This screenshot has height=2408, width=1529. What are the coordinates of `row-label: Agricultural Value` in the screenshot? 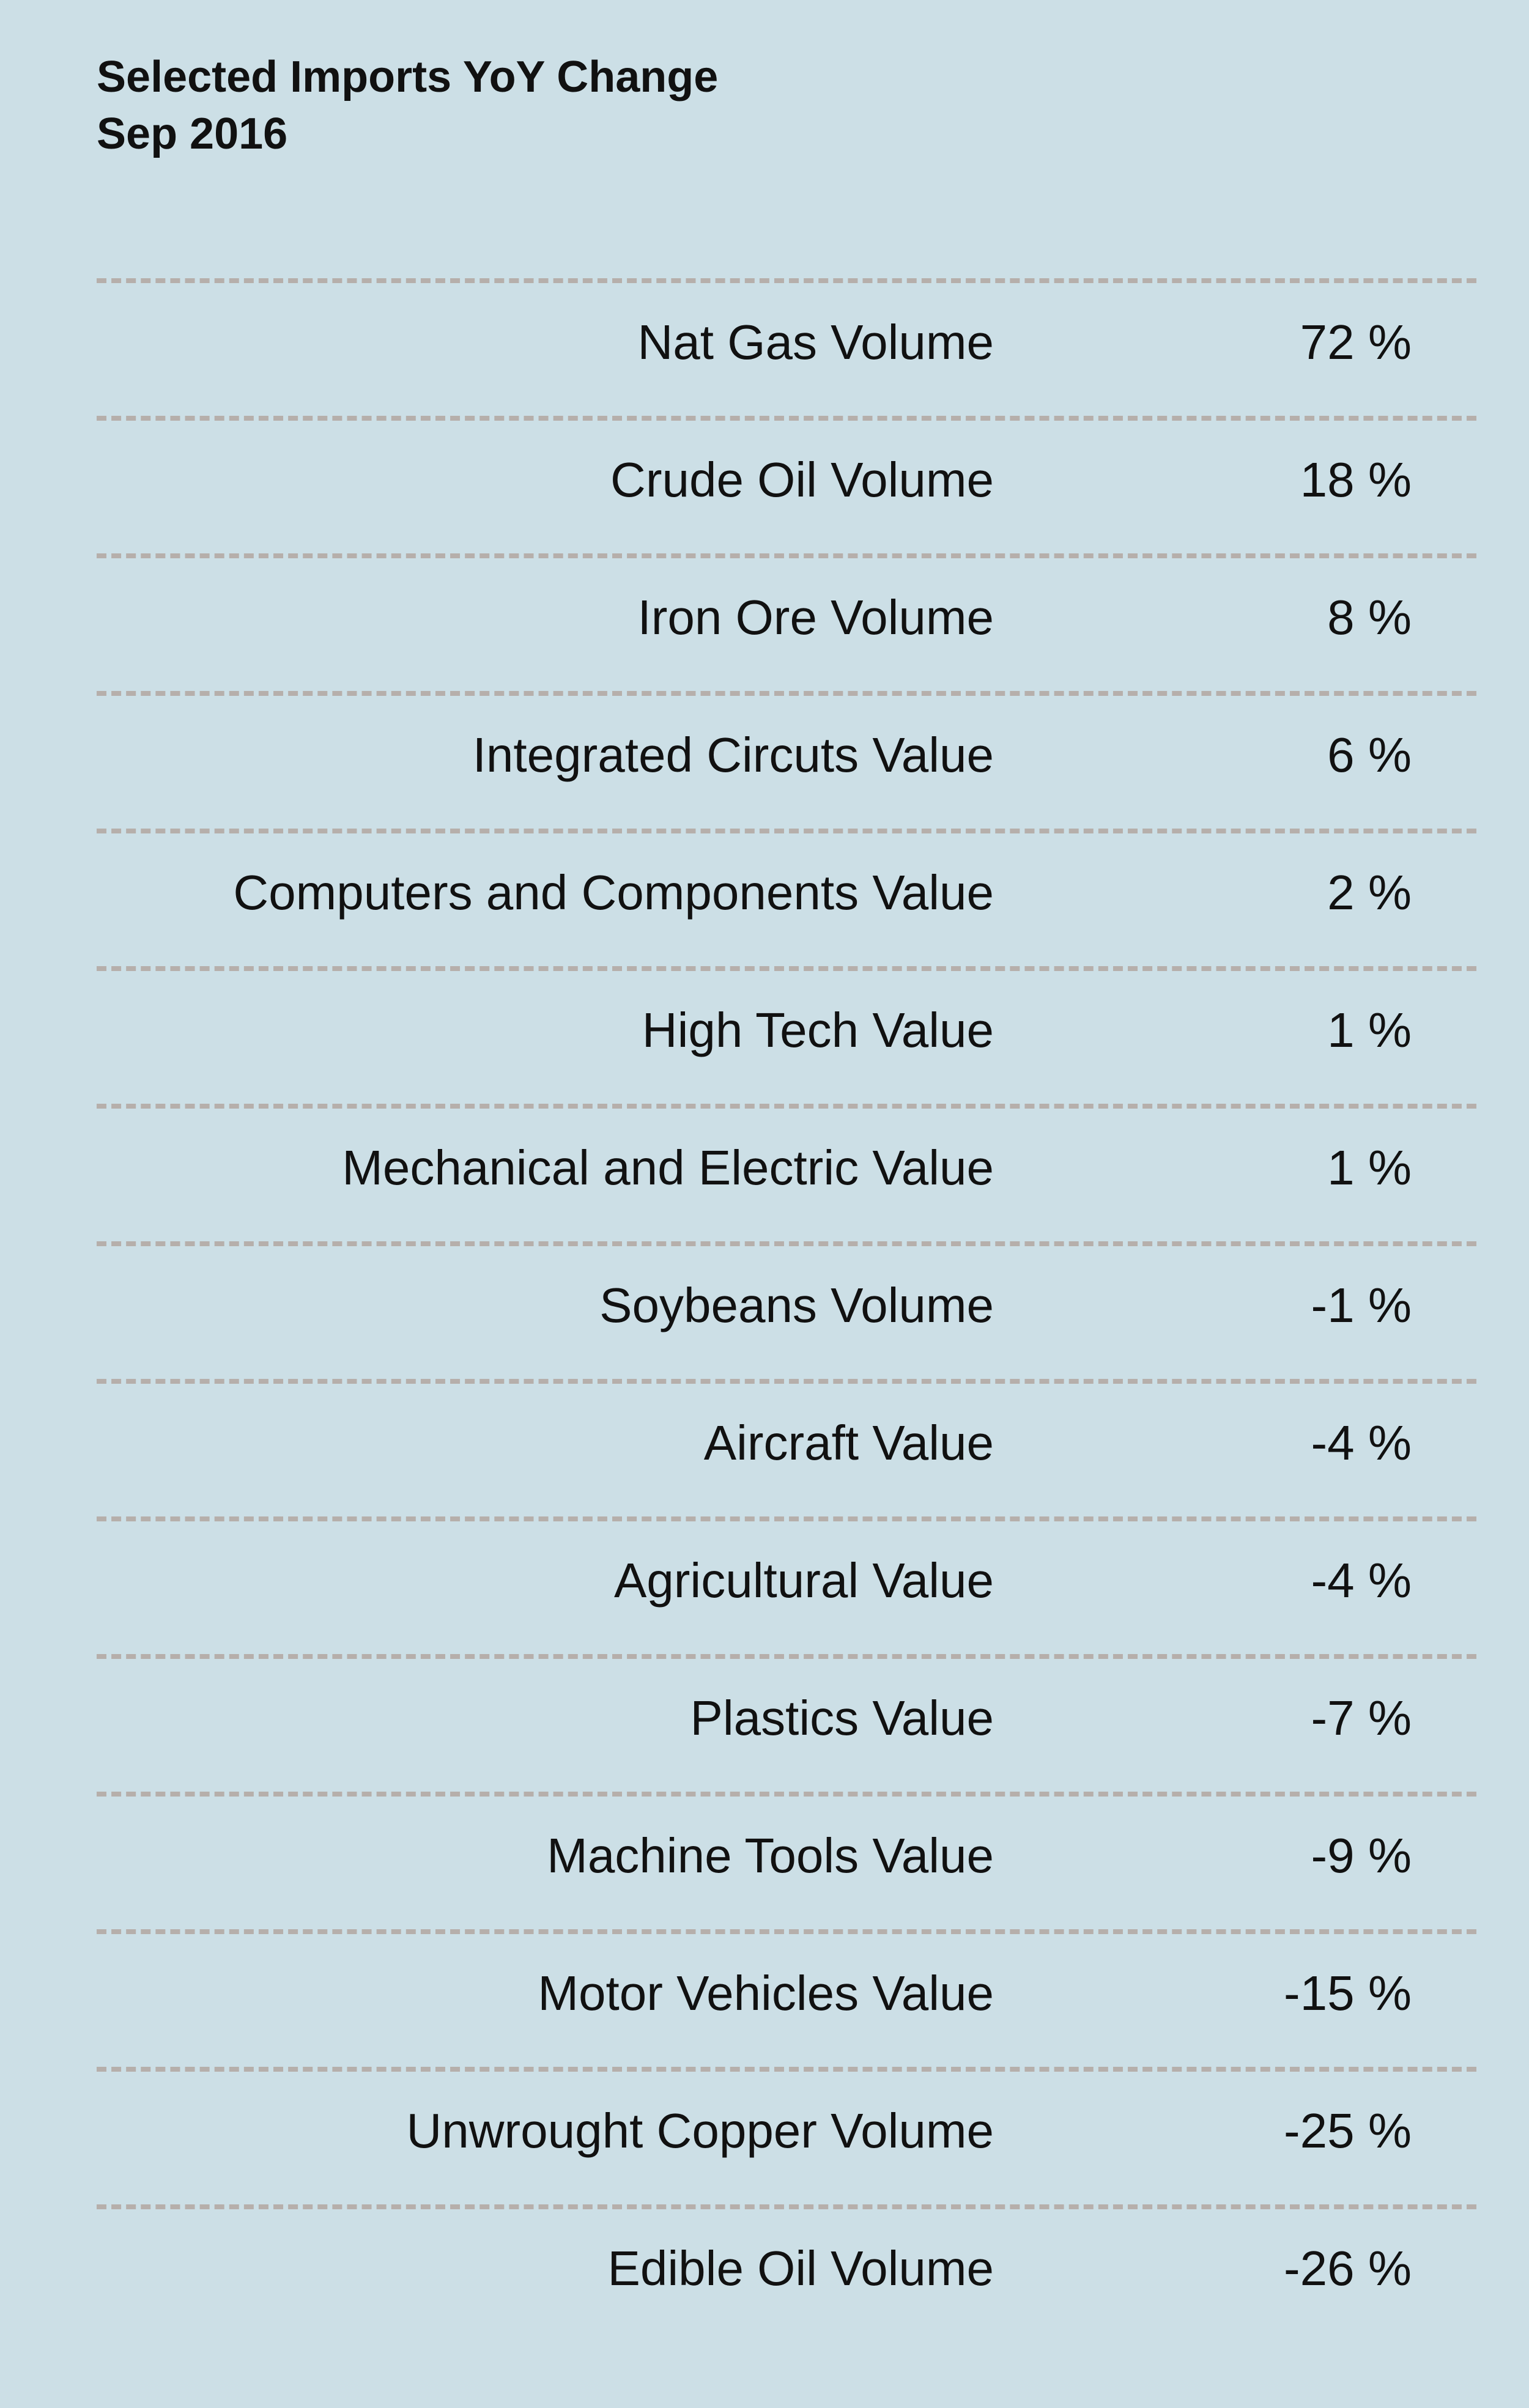 It's located at (803, 1580).